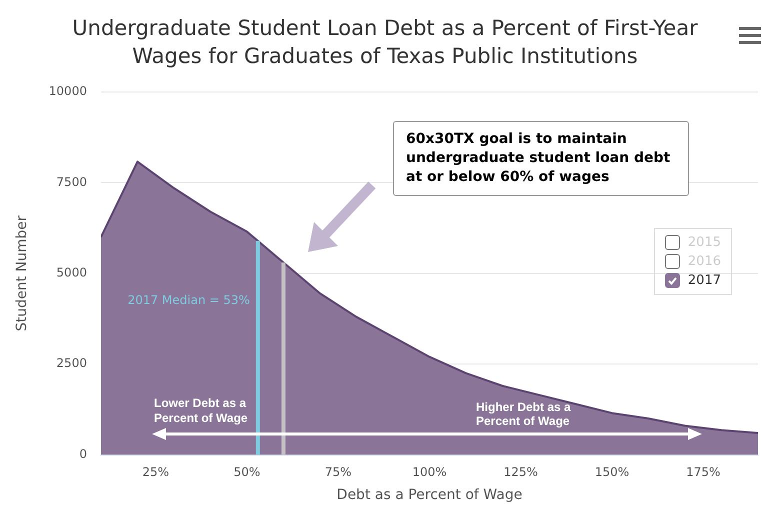  Describe the element at coordinates (429, 472) in the screenshot. I see `x-tick-label: 100%` at that location.